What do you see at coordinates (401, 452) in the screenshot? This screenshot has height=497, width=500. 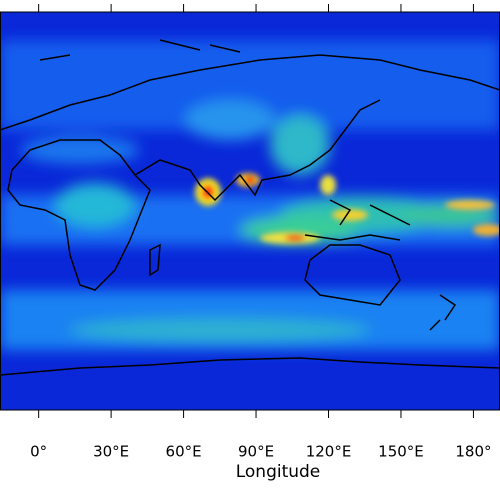 I see `x-tick-label: 150°E` at bounding box center [401, 452].